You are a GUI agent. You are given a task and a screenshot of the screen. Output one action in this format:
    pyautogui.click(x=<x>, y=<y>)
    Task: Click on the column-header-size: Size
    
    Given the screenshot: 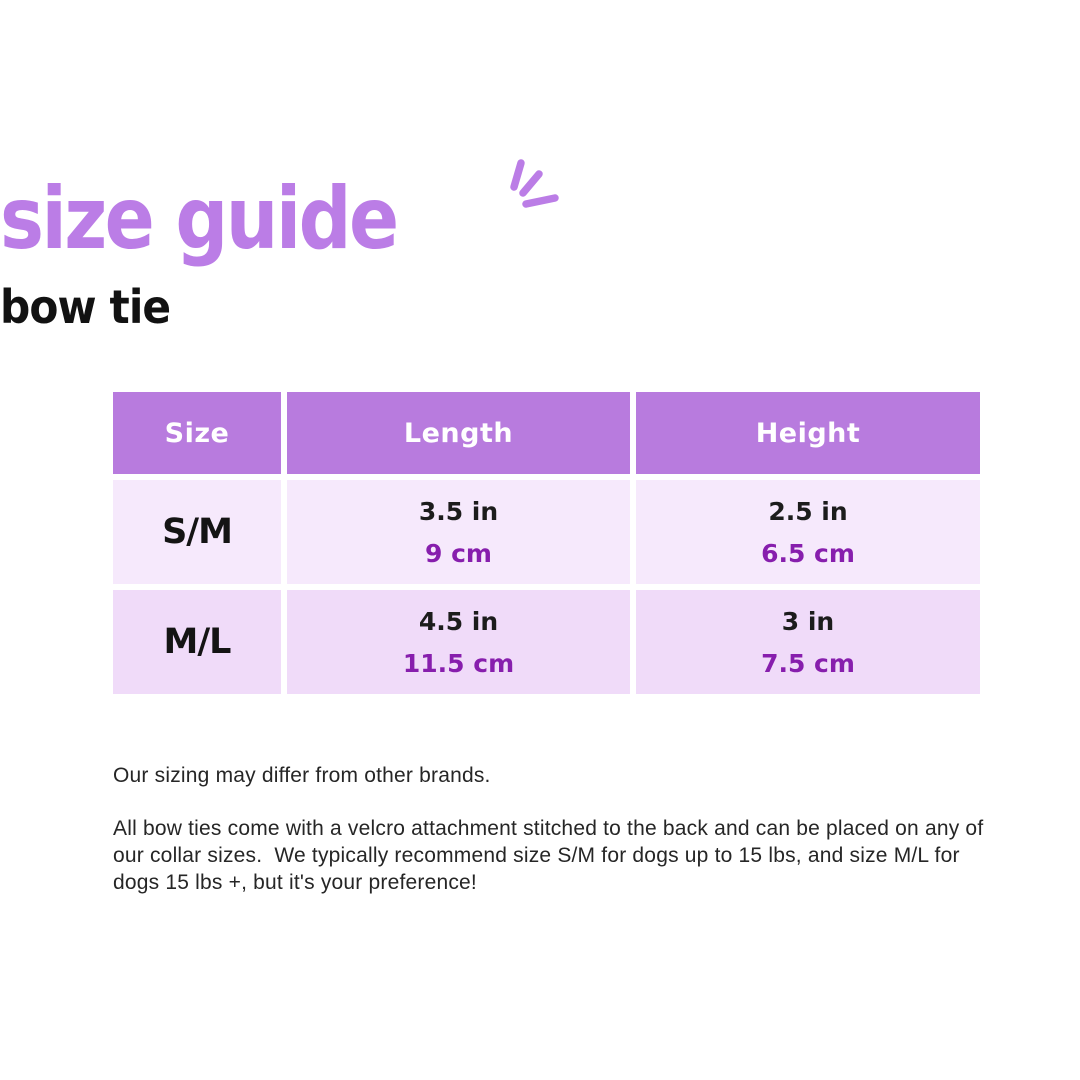 What is the action you would take?
    pyautogui.click(x=197, y=433)
    